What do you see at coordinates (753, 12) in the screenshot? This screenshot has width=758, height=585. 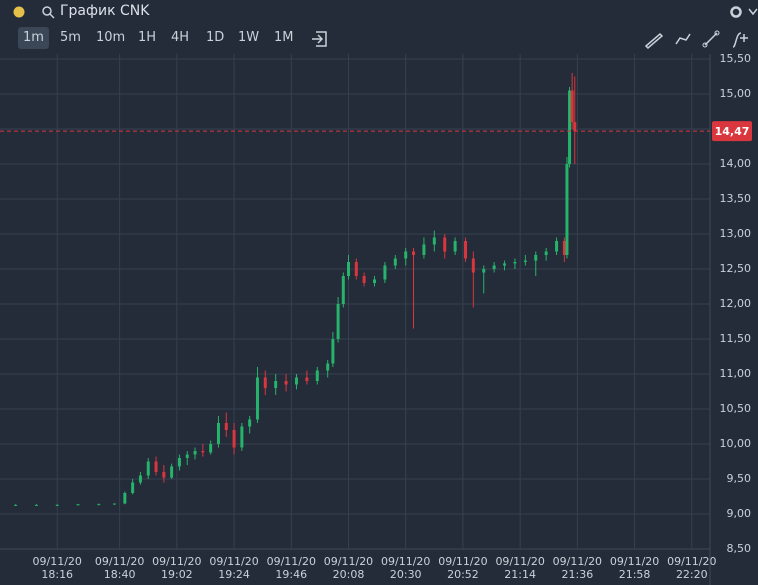 I see `dropdown-icon` at bounding box center [753, 12].